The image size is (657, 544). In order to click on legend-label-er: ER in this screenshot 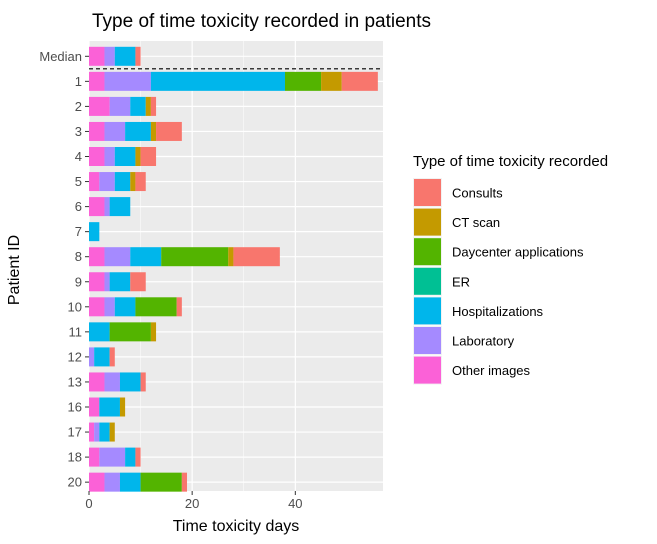, I will do `click(461, 281)`.